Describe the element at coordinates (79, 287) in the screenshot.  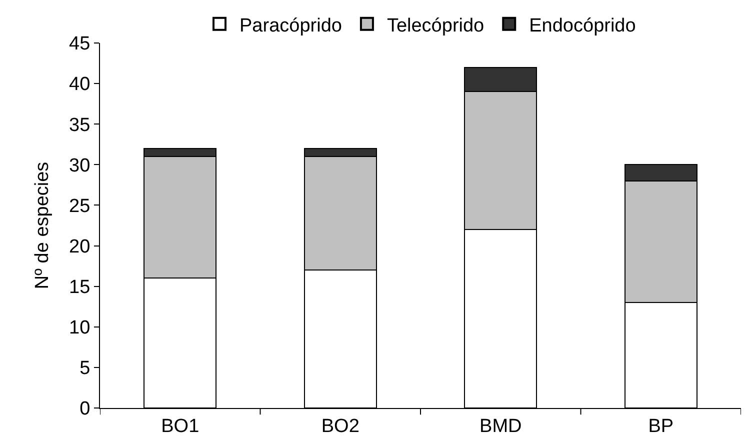
I see `y-tick-label: 15` at that location.